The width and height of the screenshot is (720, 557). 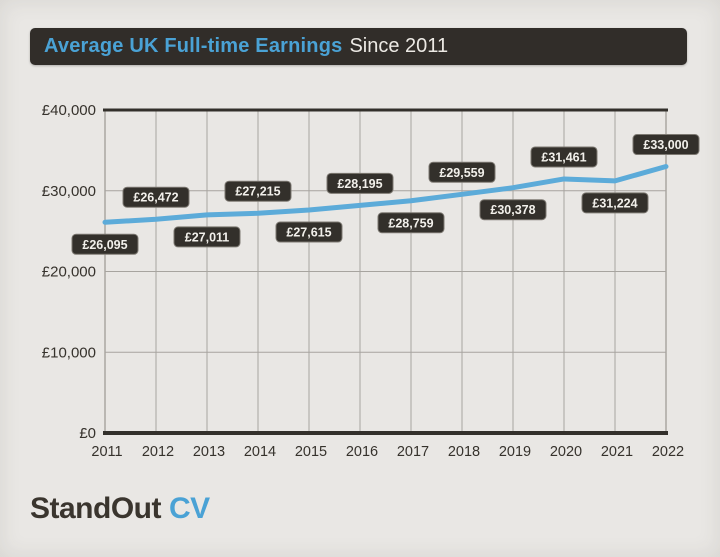 I want to click on y-axis-tick-label: £40,000, so click(x=69, y=110).